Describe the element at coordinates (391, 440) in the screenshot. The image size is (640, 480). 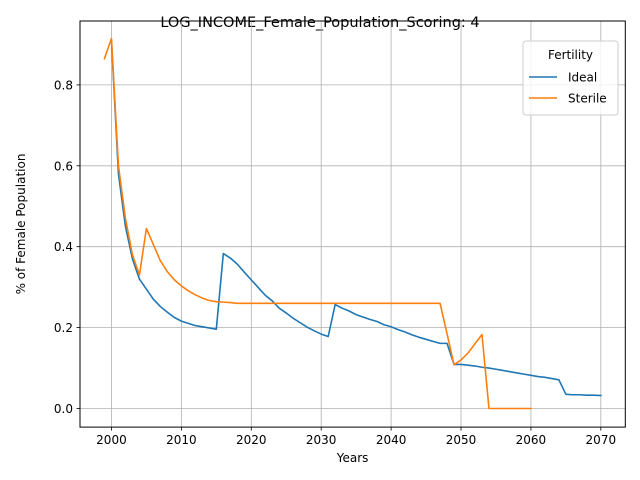
I see `x-tick-label: 2040` at that location.